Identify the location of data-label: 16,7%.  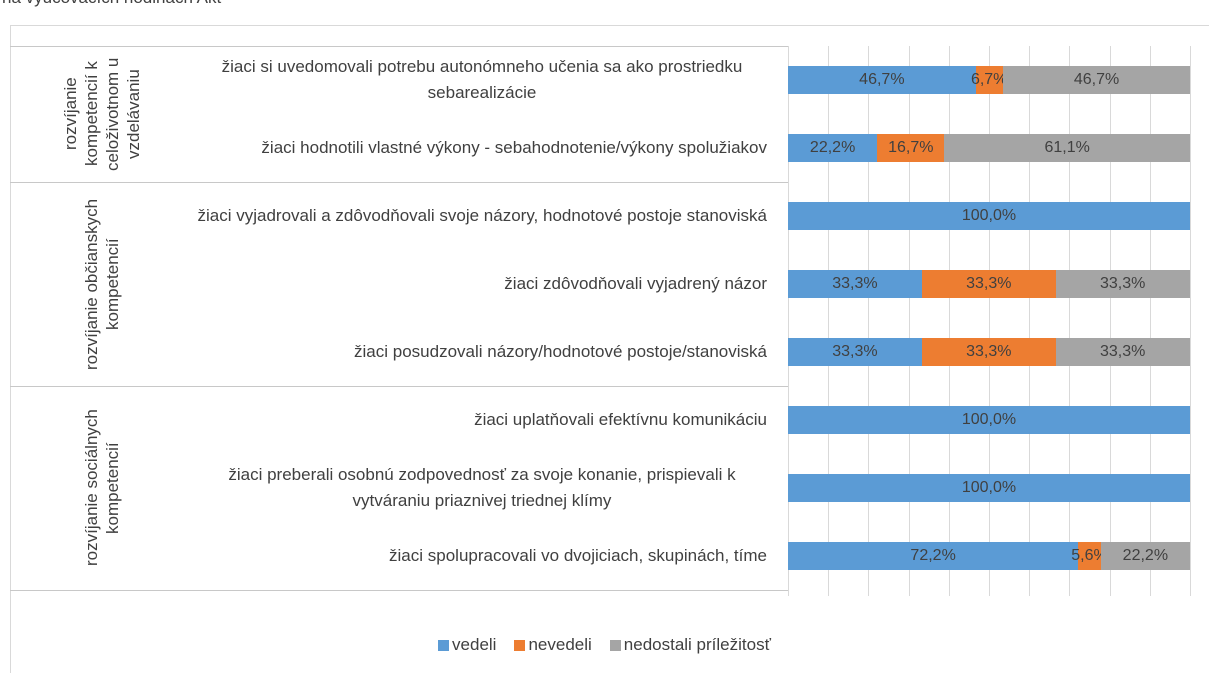
(911, 147).